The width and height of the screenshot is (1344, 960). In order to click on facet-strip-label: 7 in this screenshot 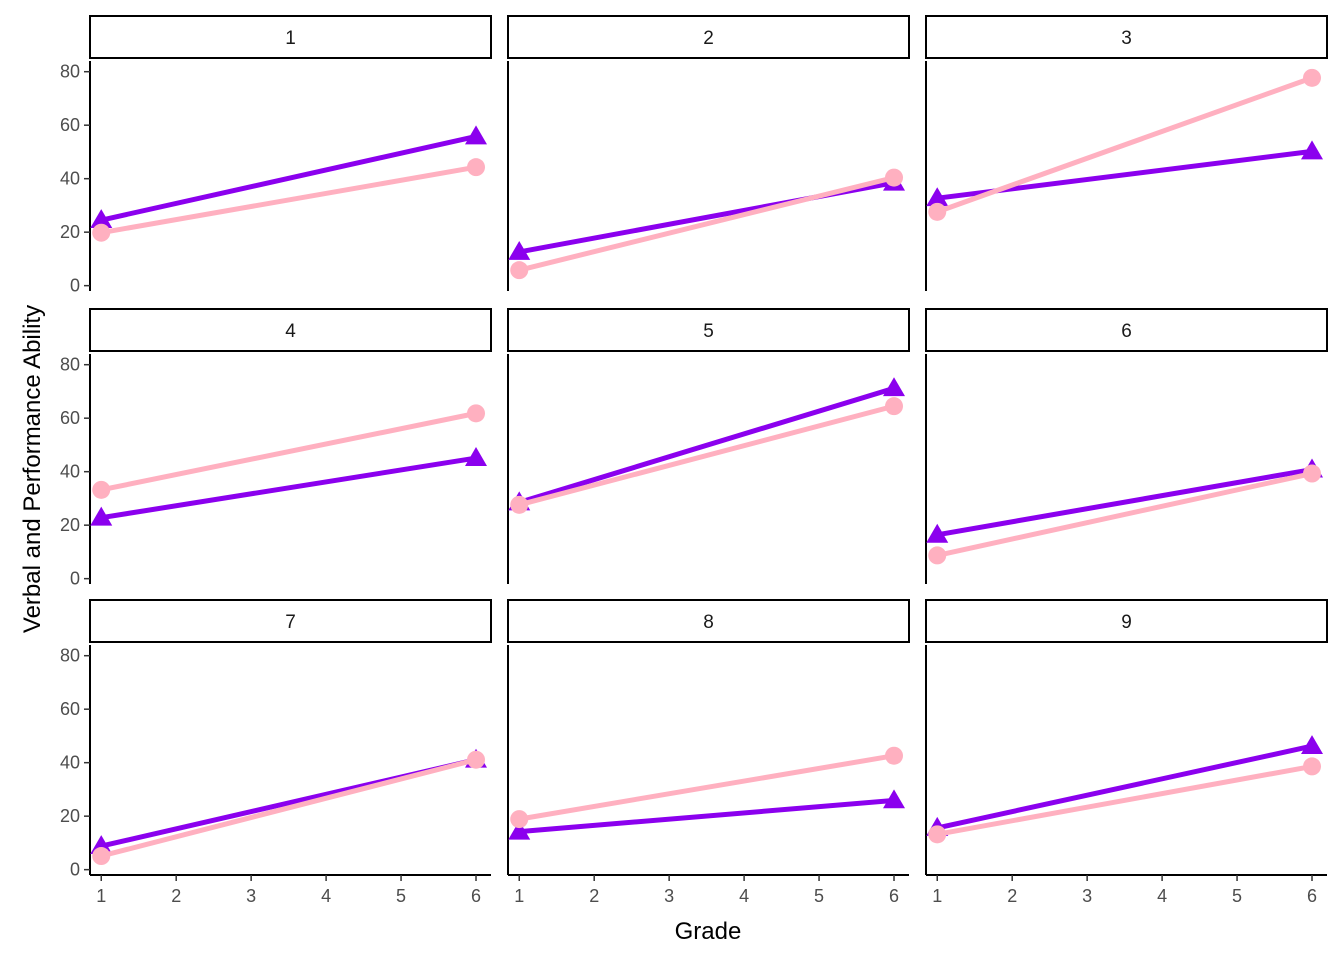, I will do `click(290, 622)`.